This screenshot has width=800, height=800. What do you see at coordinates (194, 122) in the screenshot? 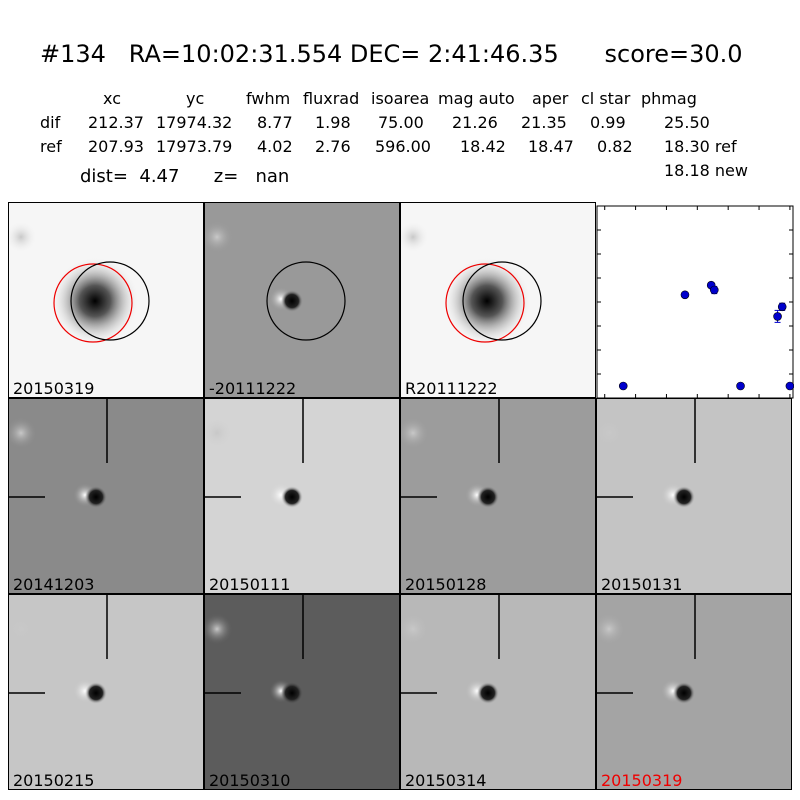
I see `cell-yc: 17974.32` at bounding box center [194, 122].